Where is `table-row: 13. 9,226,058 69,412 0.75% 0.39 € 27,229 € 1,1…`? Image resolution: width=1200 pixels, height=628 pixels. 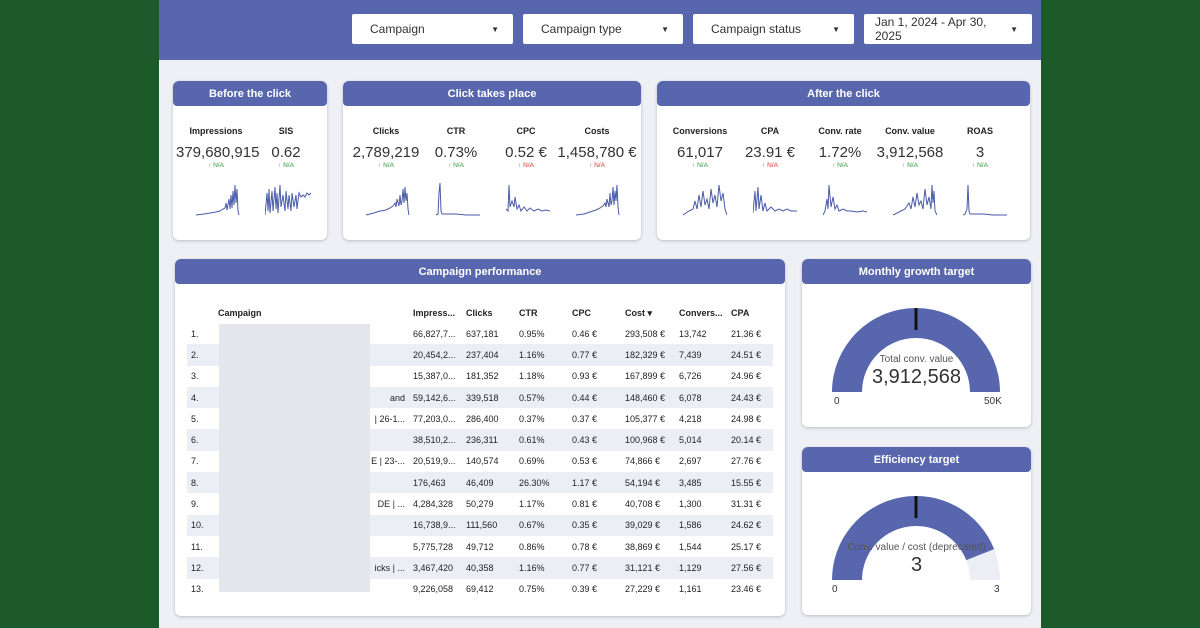
table-row: 13. 9,226,058 69,412 0.75% 0.39 € 27,229 € 1,1… is located at coordinates (480, 589).